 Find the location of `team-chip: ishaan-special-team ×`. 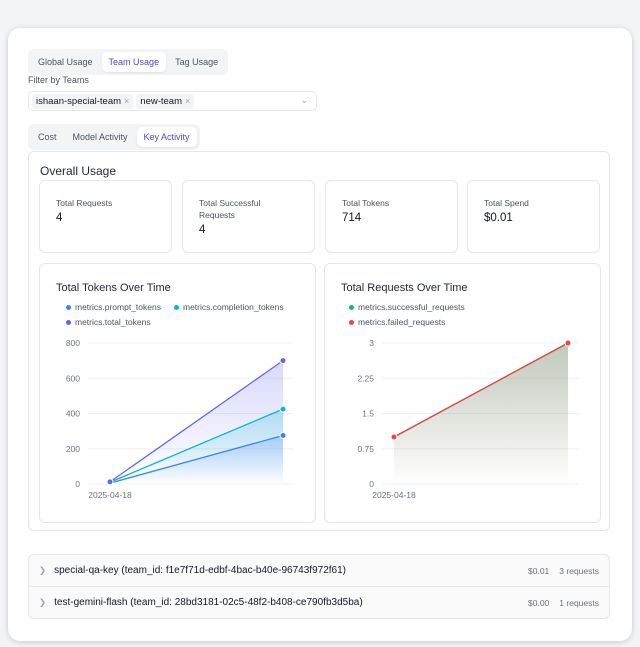

team-chip: ishaan-special-team × is located at coordinates (83, 101).